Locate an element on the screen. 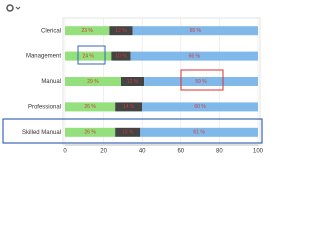 Image resolution: width=320 pixels, height=240 pixels. value-label: 65 % is located at coordinates (196, 31).